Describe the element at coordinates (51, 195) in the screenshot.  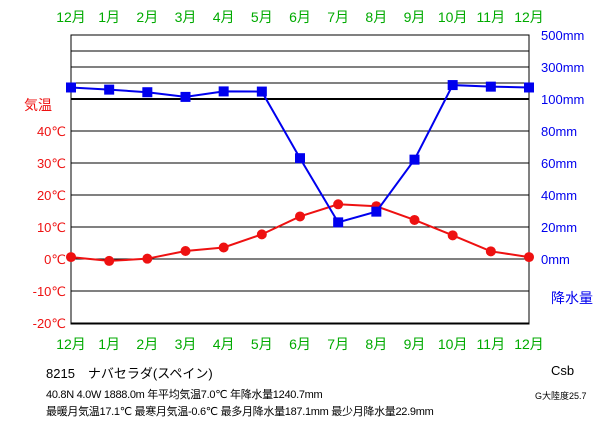
I see `temperature-tick-label: 20℃` at that location.